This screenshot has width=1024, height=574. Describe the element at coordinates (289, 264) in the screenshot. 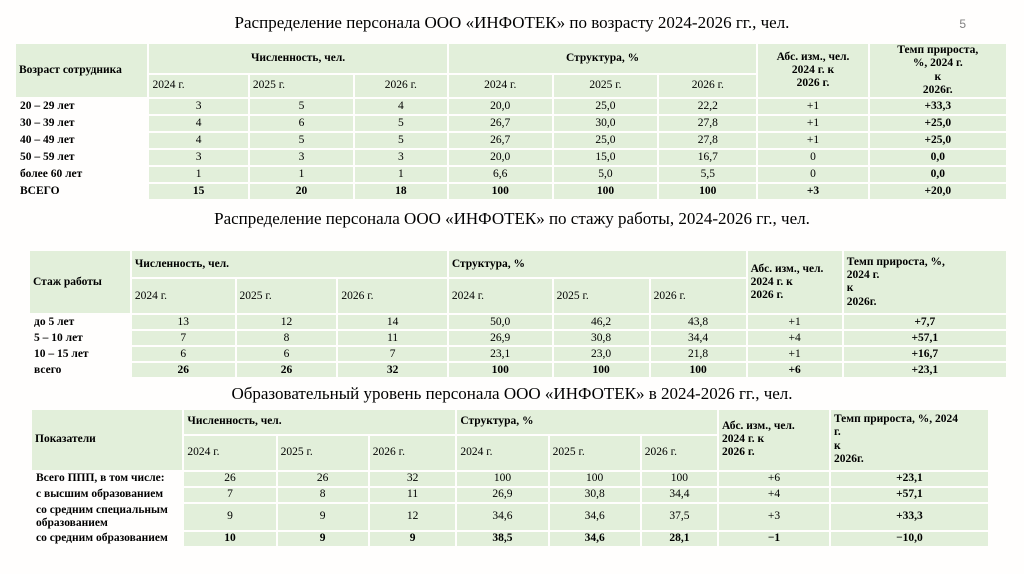

I see `count-group-header: Численность, чел.` at that location.